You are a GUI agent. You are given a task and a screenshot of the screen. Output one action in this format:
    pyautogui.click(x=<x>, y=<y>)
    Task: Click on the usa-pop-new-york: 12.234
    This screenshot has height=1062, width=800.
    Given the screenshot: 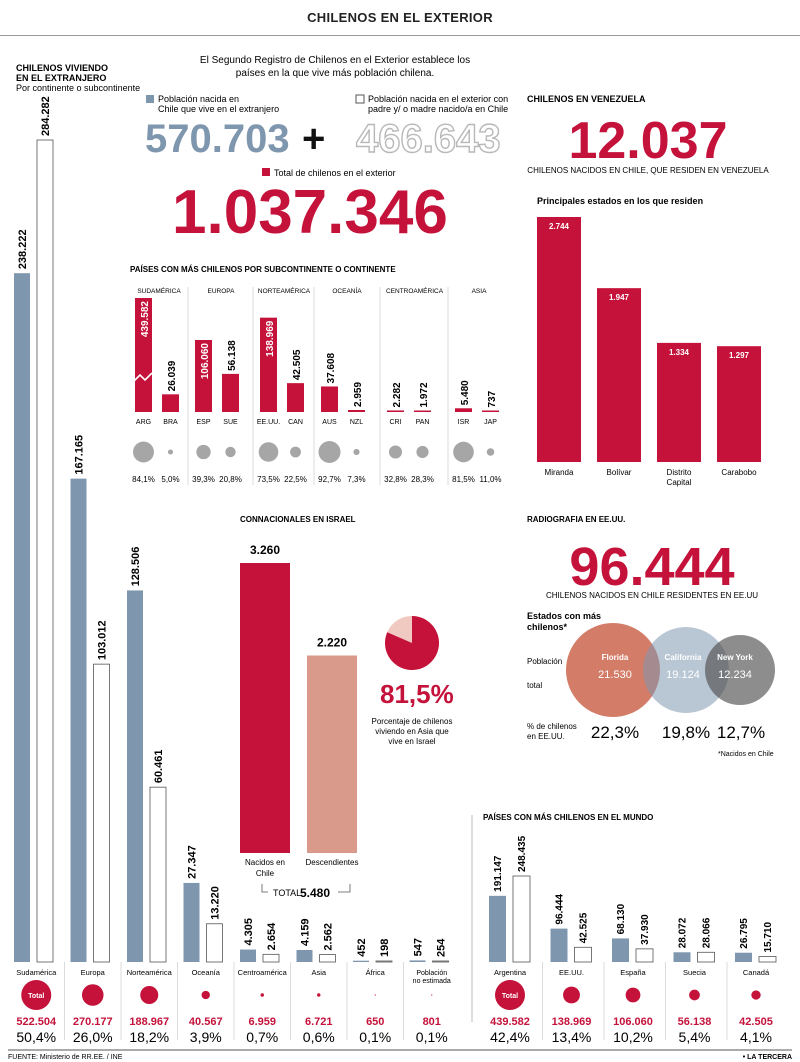 What is the action you would take?
    pyautogui.click(x=735, y=675)
    